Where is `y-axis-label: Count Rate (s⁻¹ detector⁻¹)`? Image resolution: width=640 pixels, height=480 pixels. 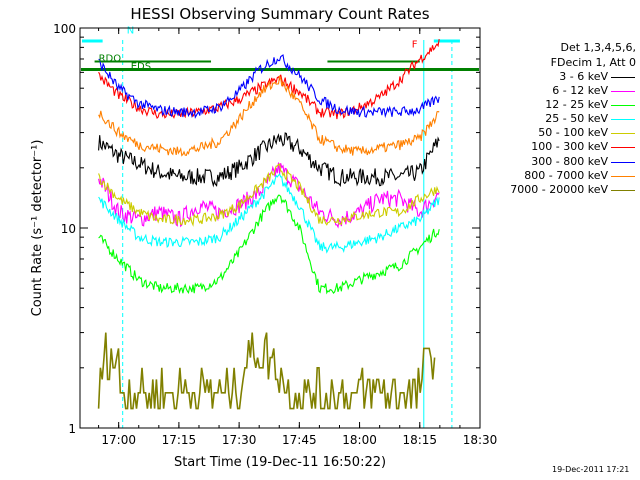 y-axis-label: Count Rate (s⁻¹ detector⁻¹) is located at coordinates (37, 228).